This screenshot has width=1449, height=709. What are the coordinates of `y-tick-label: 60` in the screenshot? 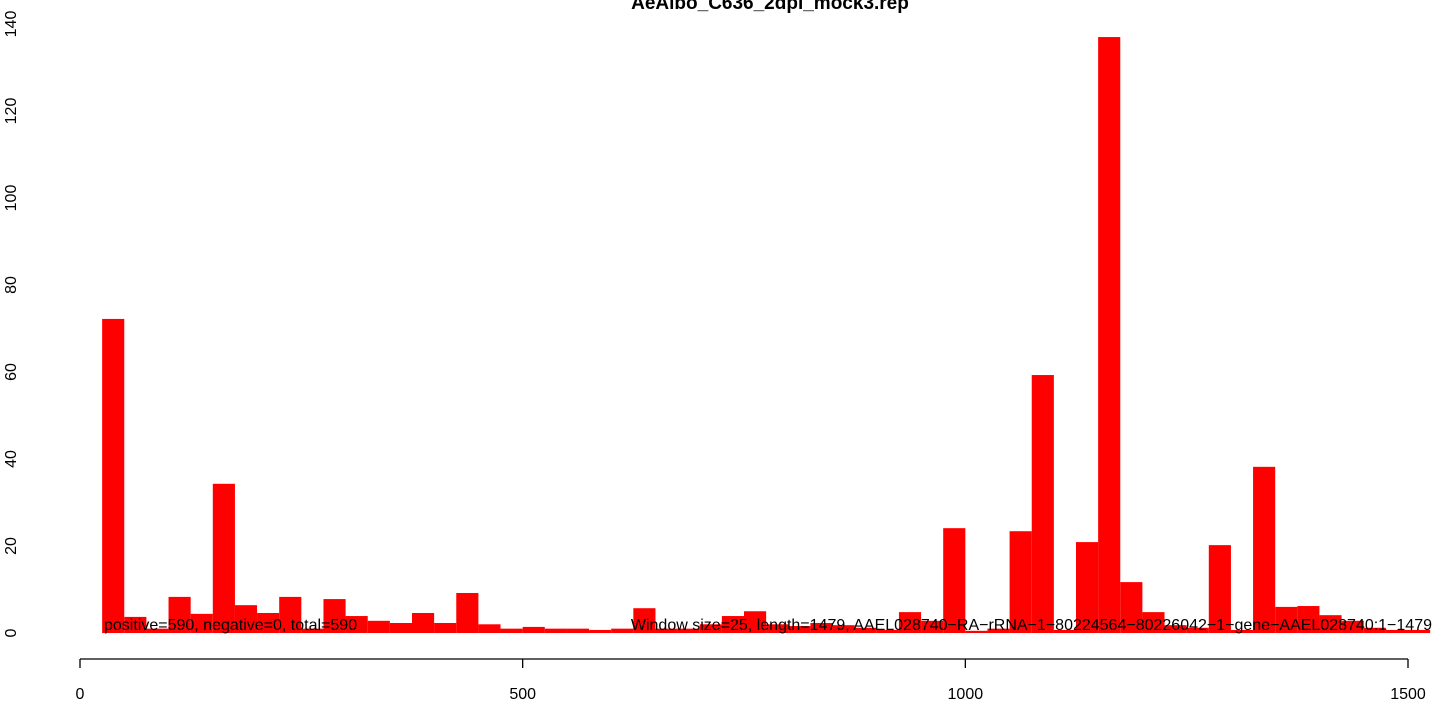 It's located at (11, 372).